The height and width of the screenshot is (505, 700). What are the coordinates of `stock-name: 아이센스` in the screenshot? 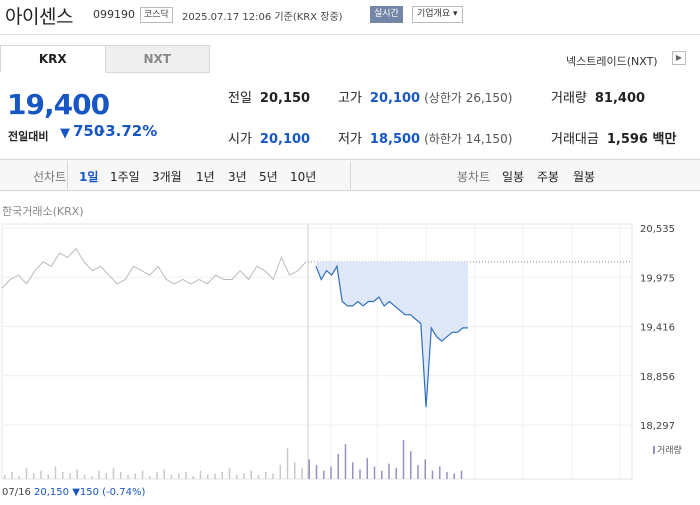 It's located at (39, 17).